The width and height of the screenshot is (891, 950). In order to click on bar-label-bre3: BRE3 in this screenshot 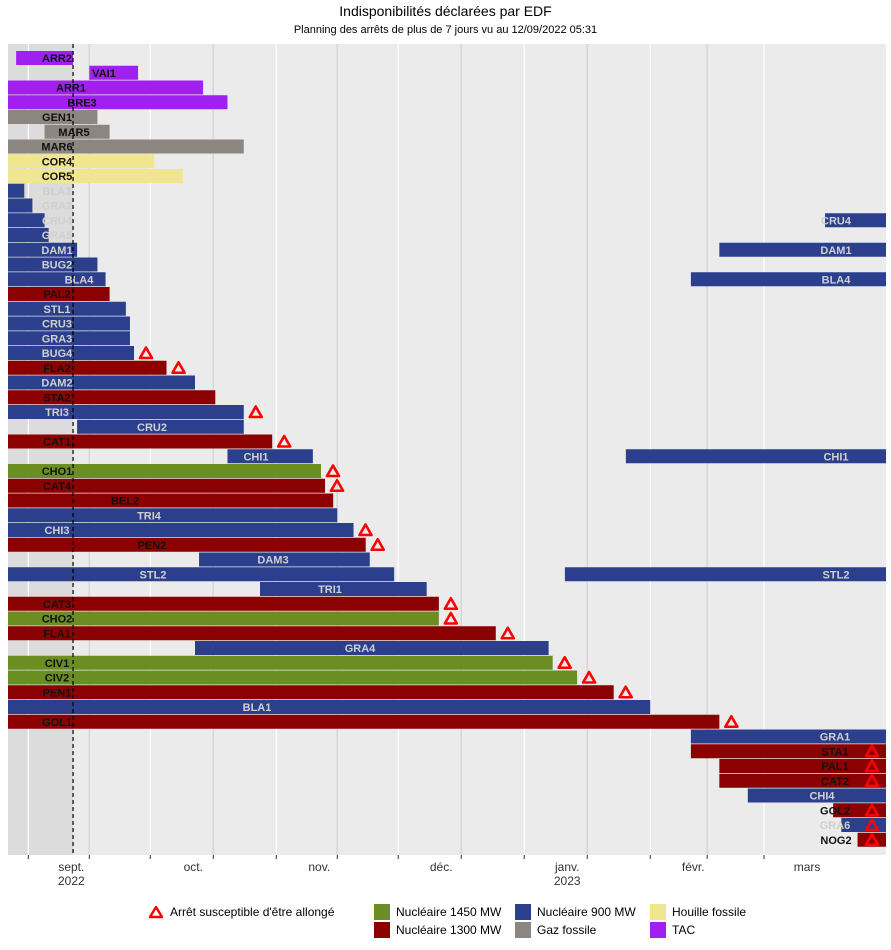, I will do `click(81, 103)`.